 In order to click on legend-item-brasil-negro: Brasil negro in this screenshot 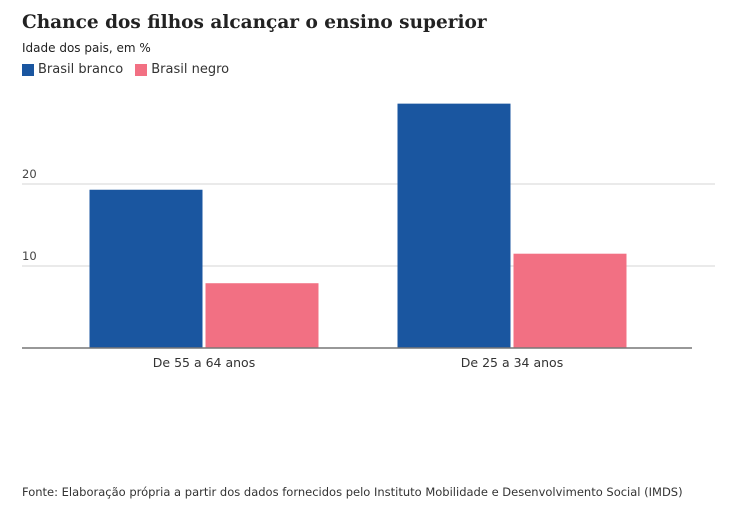, I will do `click(182, 69)`.